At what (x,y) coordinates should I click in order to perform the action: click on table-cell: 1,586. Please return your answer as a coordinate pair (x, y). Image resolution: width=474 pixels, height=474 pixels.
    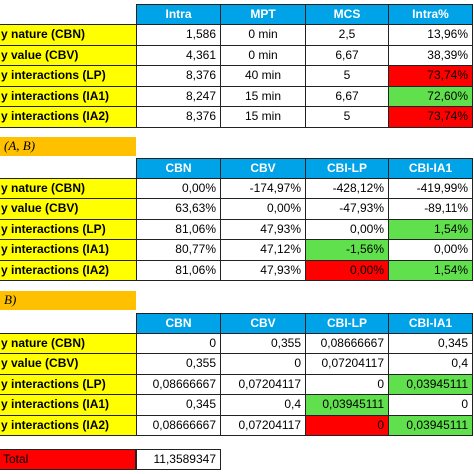
    Looking at the image, I should click on (178, 35).